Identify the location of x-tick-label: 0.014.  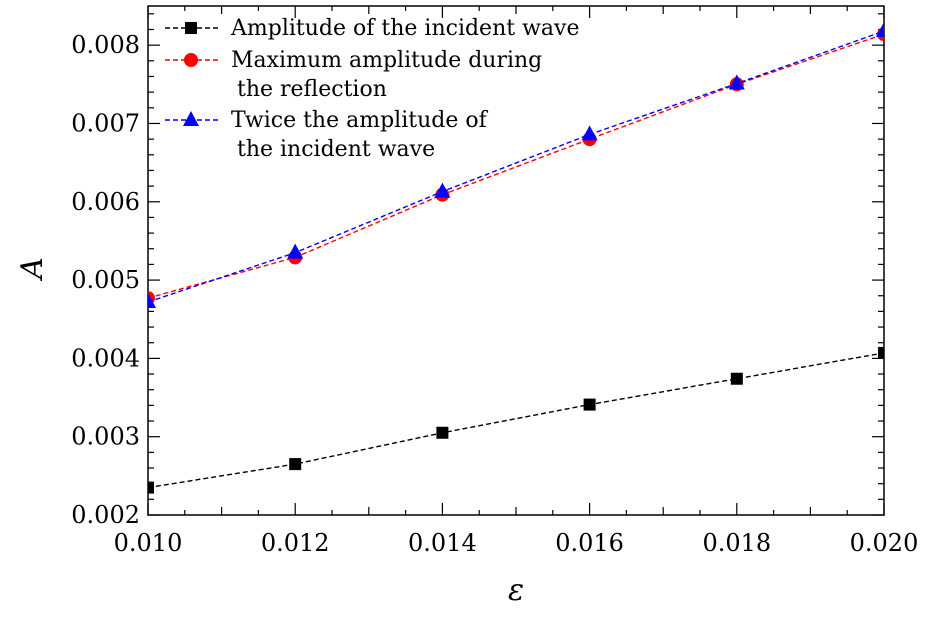
(442, 543).